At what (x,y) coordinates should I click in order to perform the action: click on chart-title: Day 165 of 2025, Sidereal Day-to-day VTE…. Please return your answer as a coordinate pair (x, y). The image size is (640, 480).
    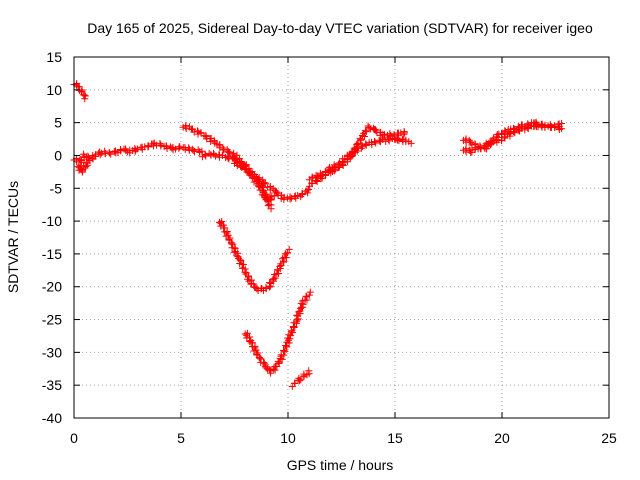
    Looking at the image, I should click on (340, 28).